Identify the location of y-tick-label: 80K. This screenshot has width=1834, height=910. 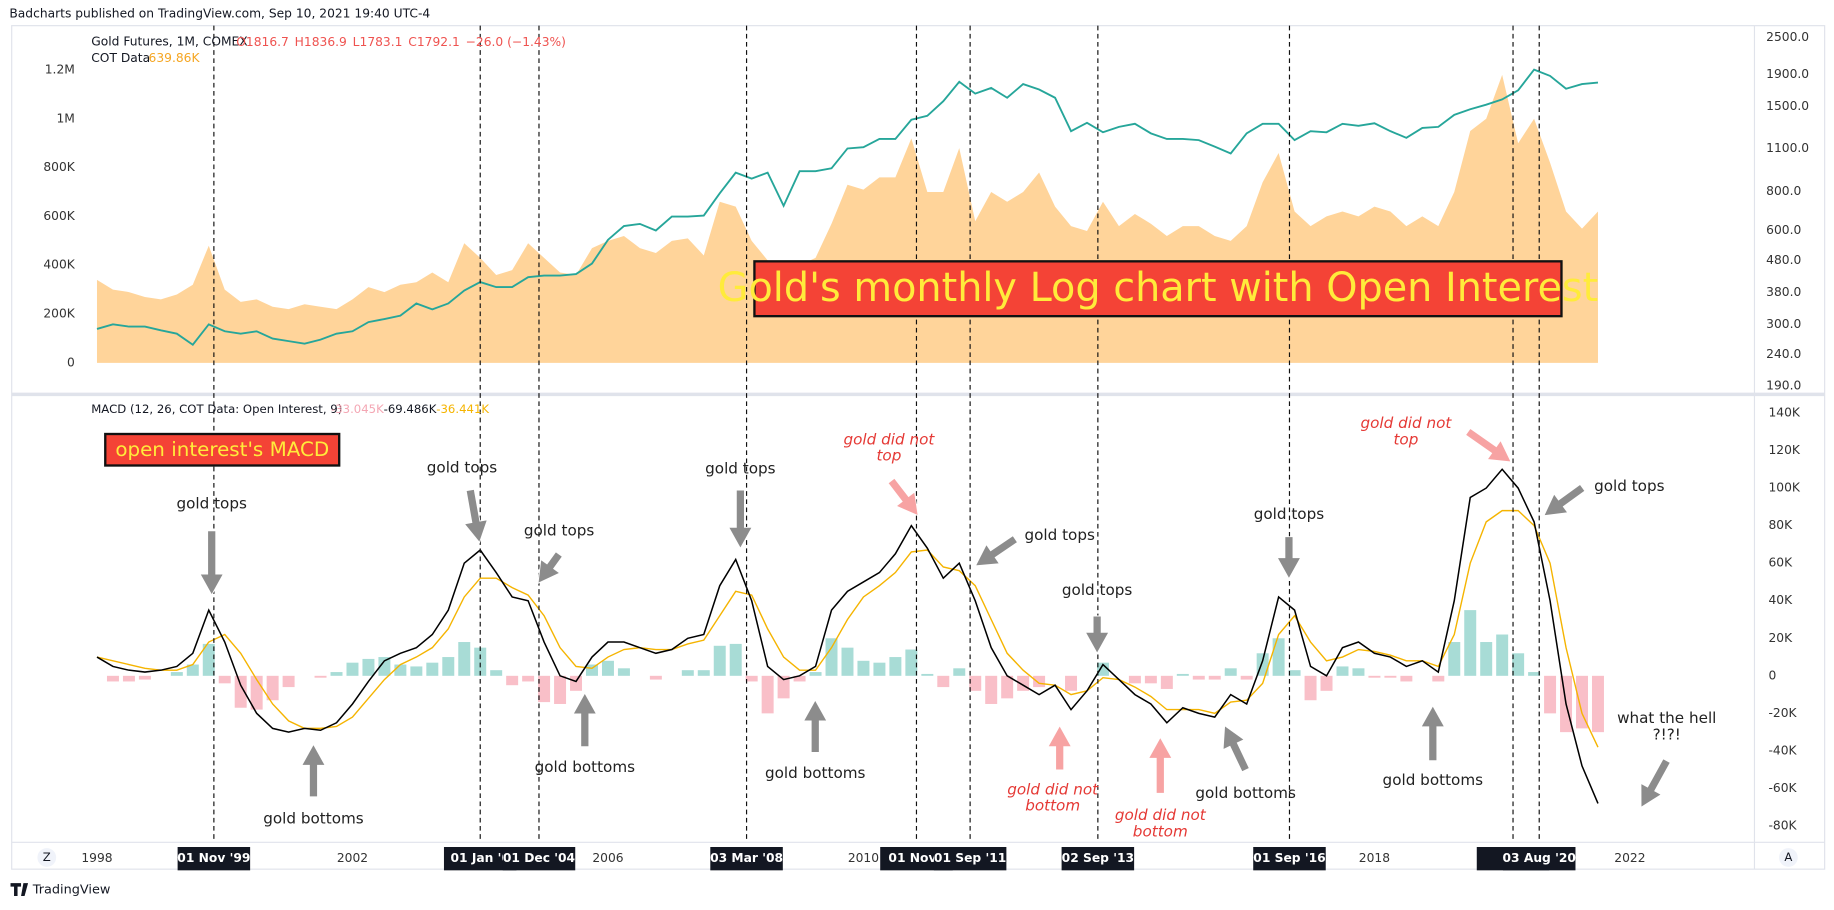
(1781, 525).